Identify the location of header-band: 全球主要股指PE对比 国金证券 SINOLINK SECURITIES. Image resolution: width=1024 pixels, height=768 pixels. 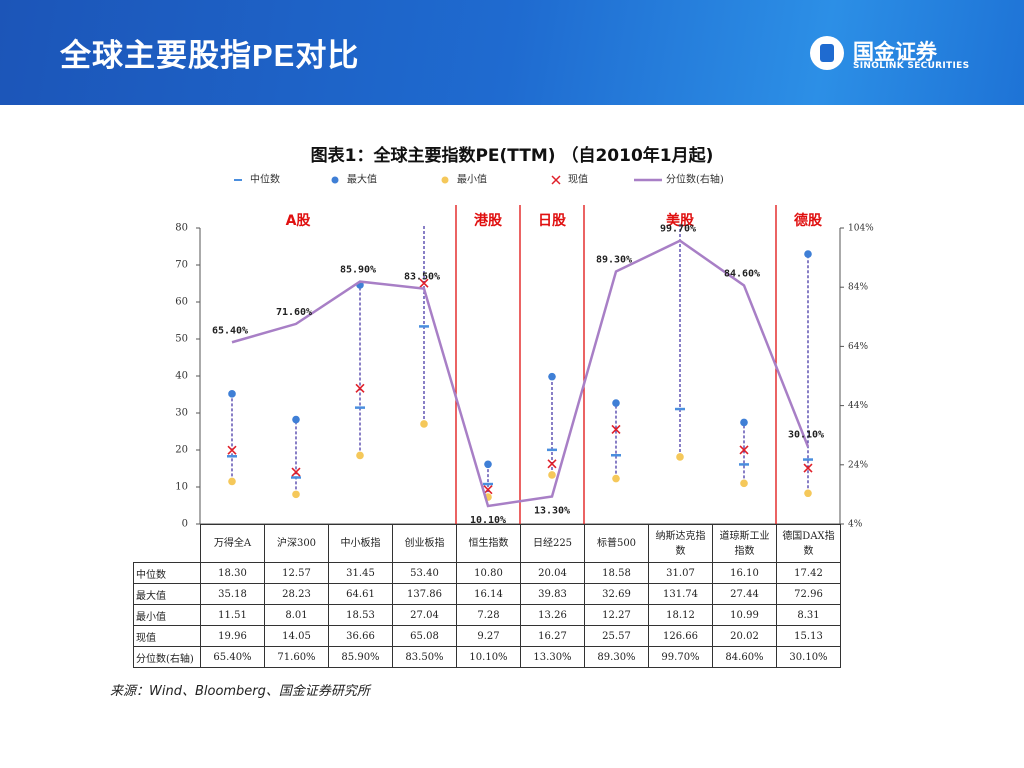
(512, 52).